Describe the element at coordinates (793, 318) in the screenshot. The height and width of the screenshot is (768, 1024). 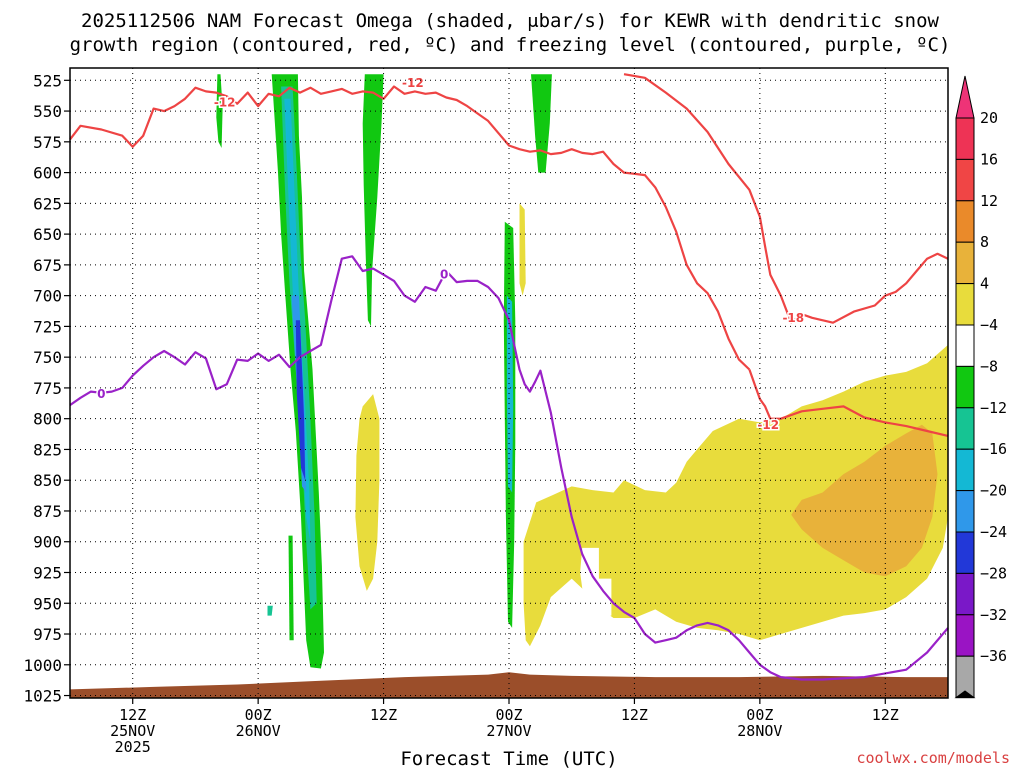
I see `dgz-contour-label: -18` at that location.